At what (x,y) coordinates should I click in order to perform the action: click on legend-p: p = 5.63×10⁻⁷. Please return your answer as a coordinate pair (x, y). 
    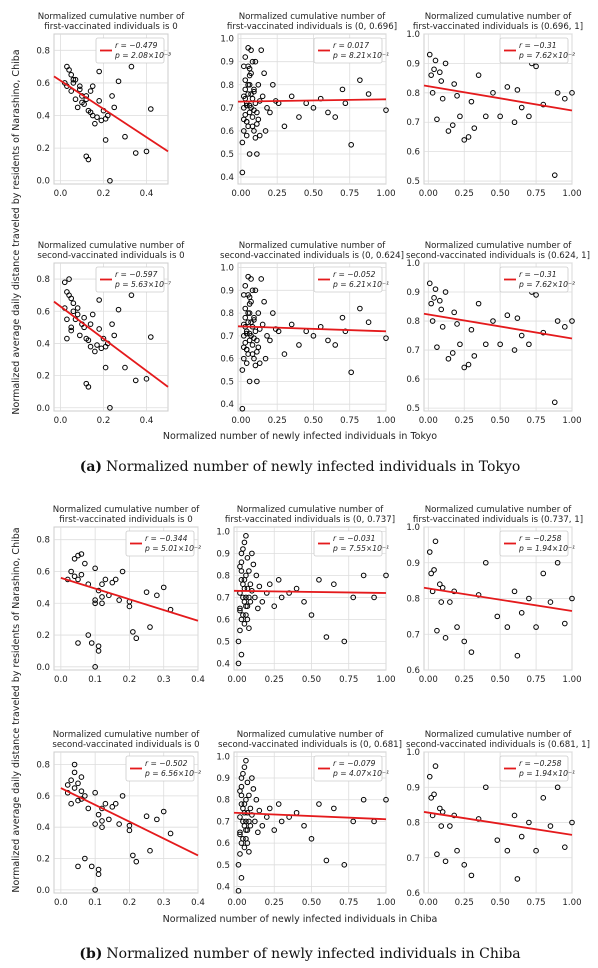
    Looking at the image, I should click on (142, 284).